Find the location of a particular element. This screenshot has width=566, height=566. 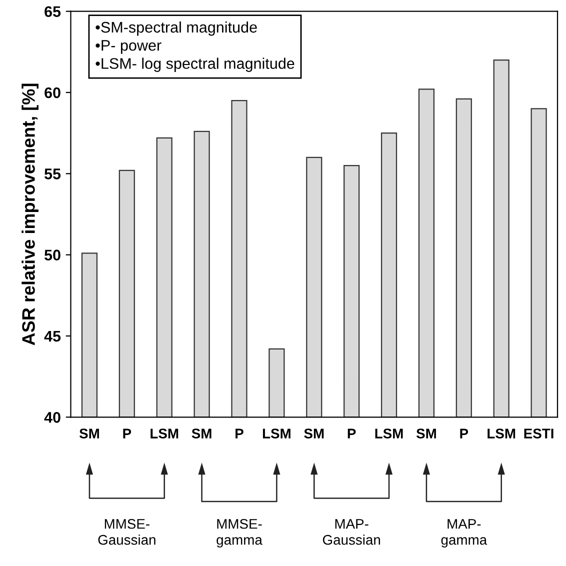

text: MAP- Gaussian is located at coordinates (351, 532).